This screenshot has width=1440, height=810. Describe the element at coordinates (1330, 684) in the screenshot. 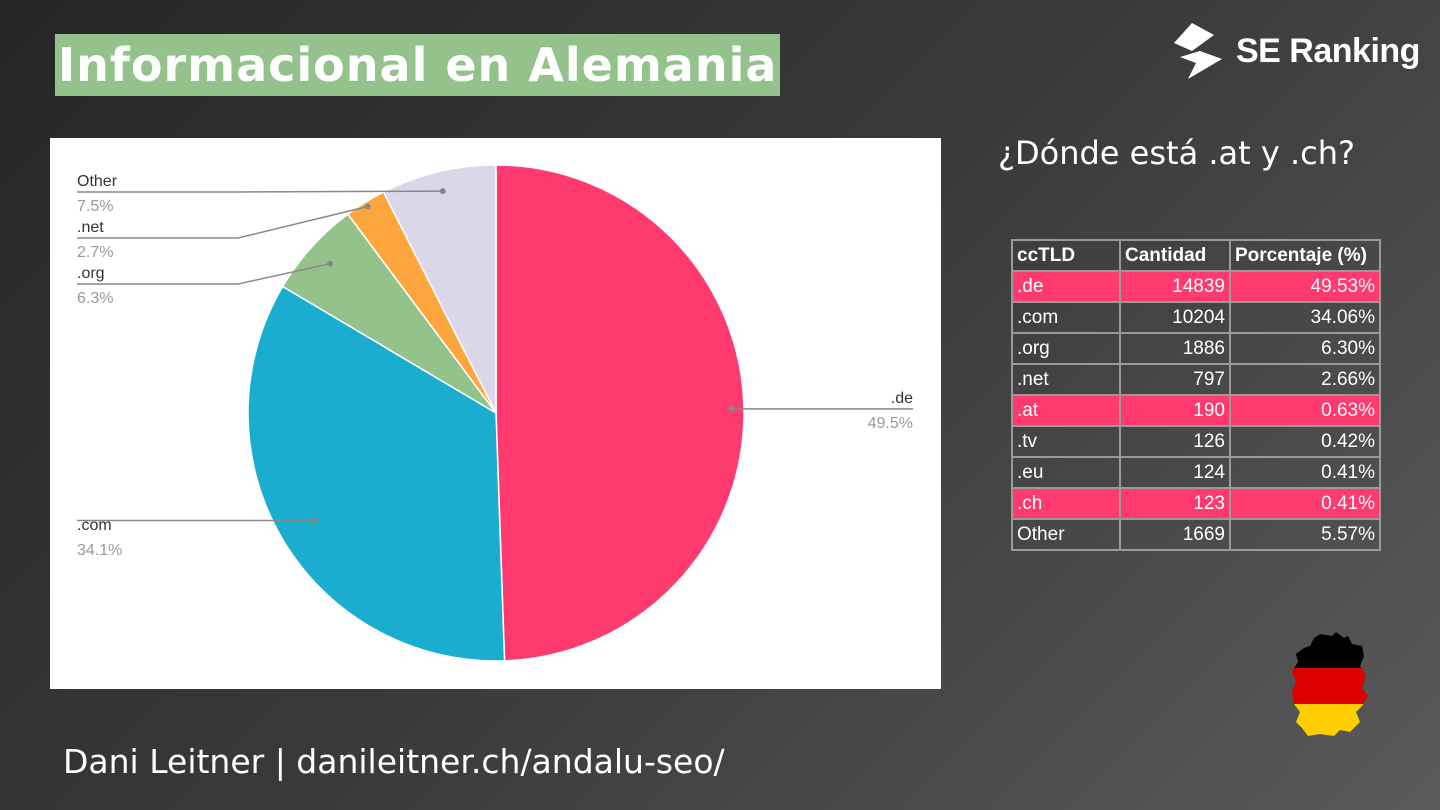

I see `germany-map-flag-icon` at that location.